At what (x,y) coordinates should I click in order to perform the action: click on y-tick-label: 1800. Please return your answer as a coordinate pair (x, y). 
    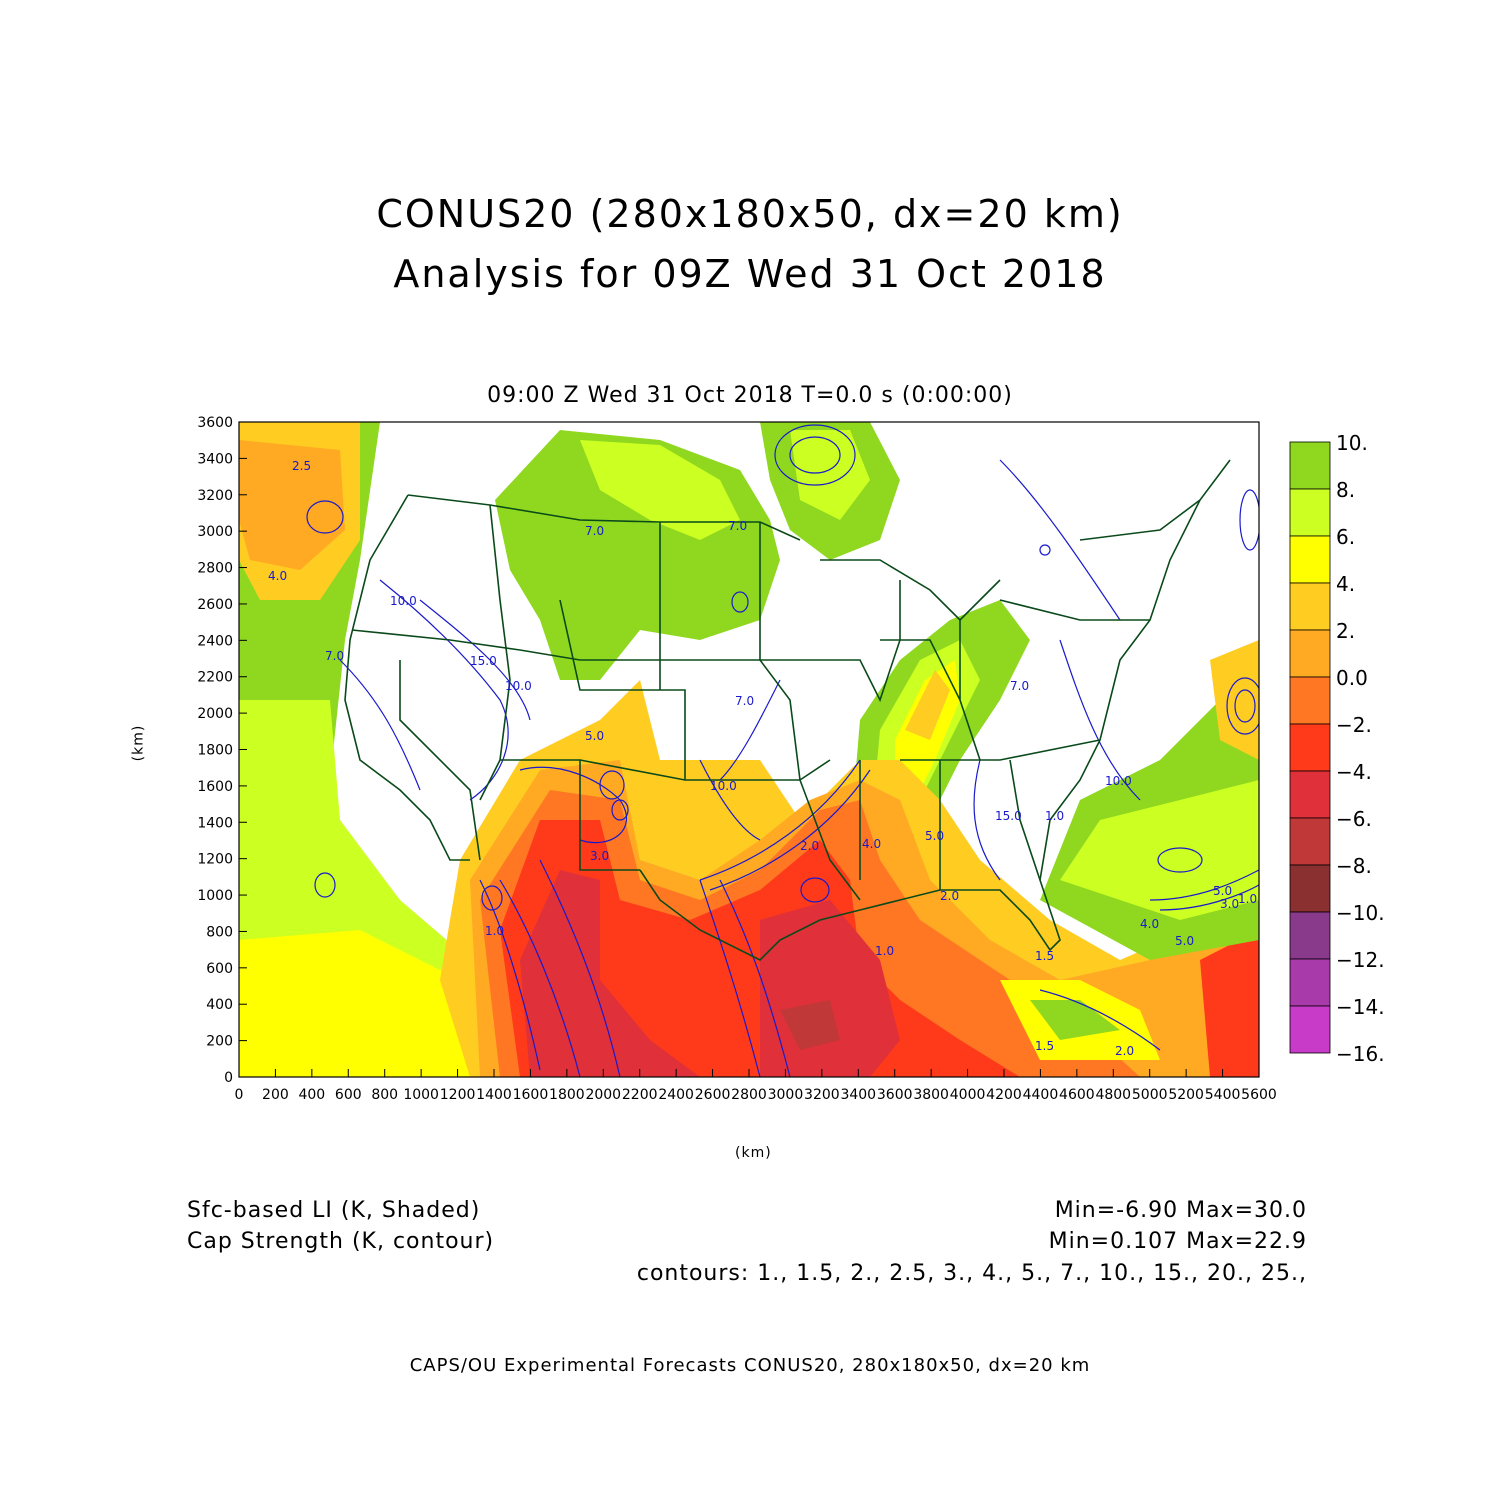
    Looking at the image, I should click on (215, 751).